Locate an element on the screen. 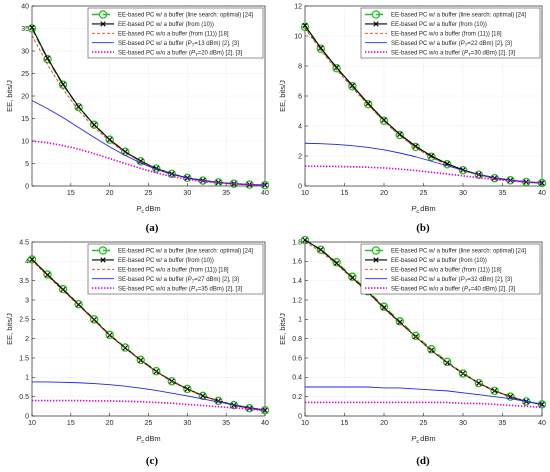 The height and width of the screenshot is (472, 550). x-tick-label: 10 is located at coordinates (305, 423).